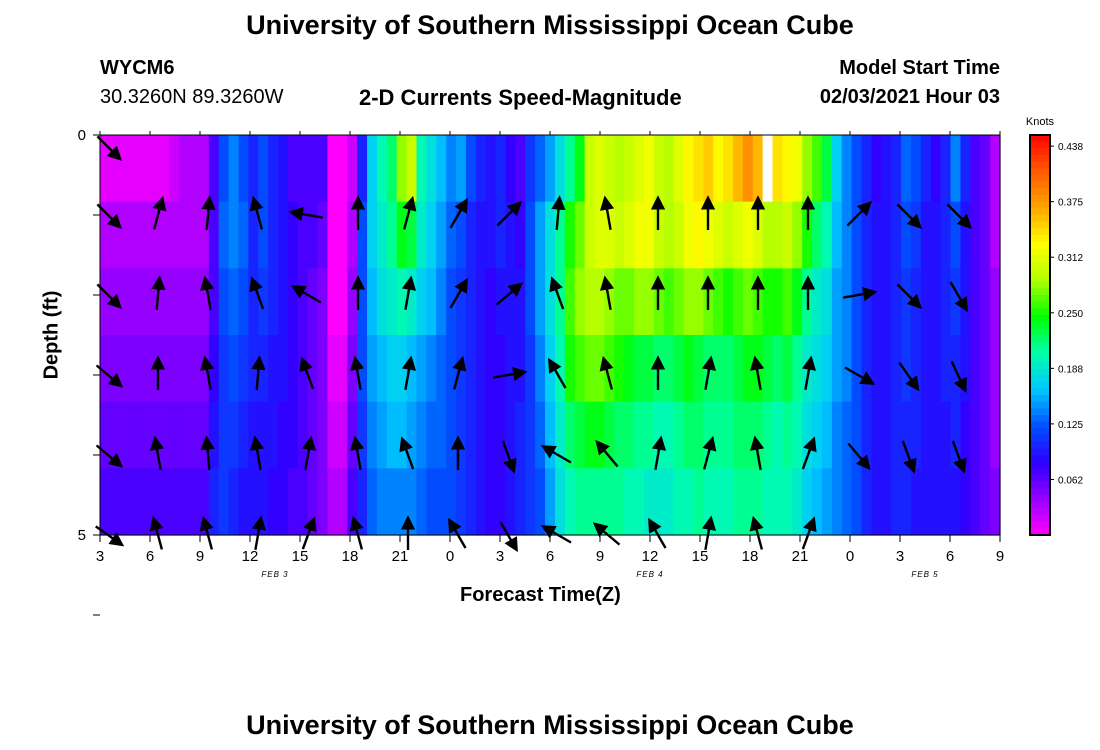 Image resolution: width=1100 pixels, height=750 pixels. Describe the element at coordinates (250, 556) in the screenshot. I see `x-tick-label: 12` at that location.